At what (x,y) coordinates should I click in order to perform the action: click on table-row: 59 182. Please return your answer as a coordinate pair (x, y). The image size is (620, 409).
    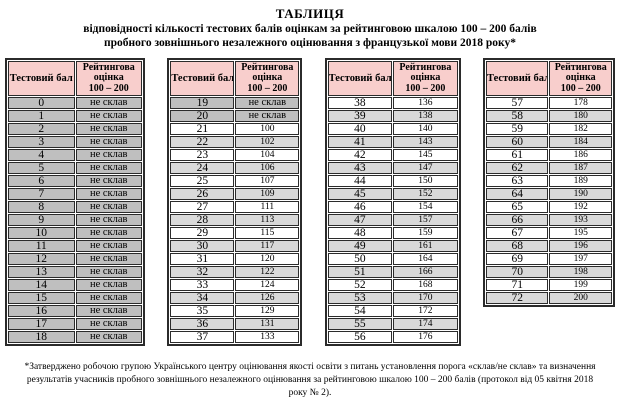
    Looking at the image, I should click on (548, 129).